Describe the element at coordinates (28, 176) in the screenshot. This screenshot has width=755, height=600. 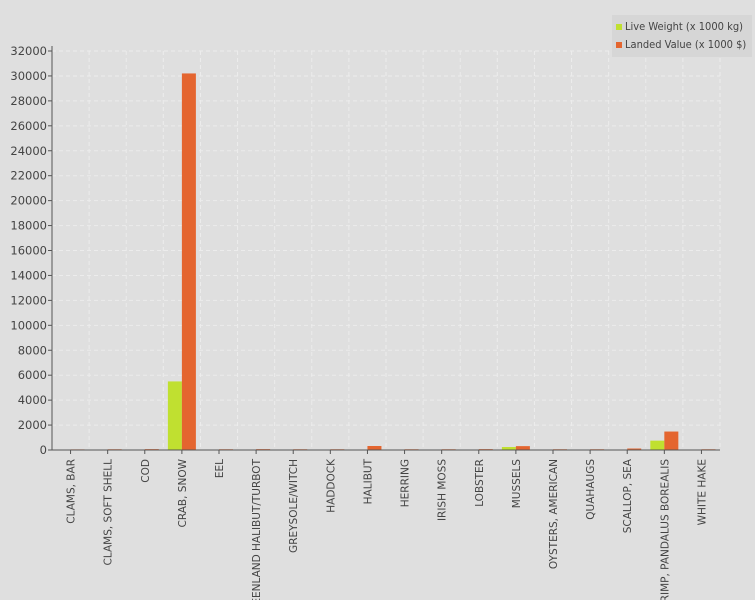
I see `y-tick-label: 22000` at that location.